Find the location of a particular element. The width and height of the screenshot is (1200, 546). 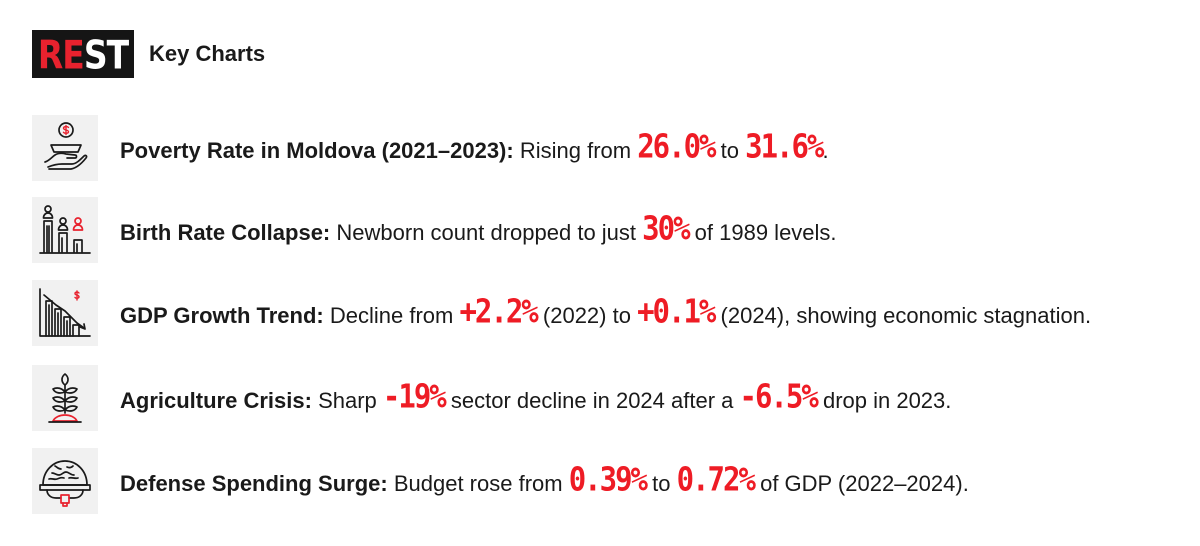

item-heading: GDP Growth Trend: is located at coordinates (222, 315).